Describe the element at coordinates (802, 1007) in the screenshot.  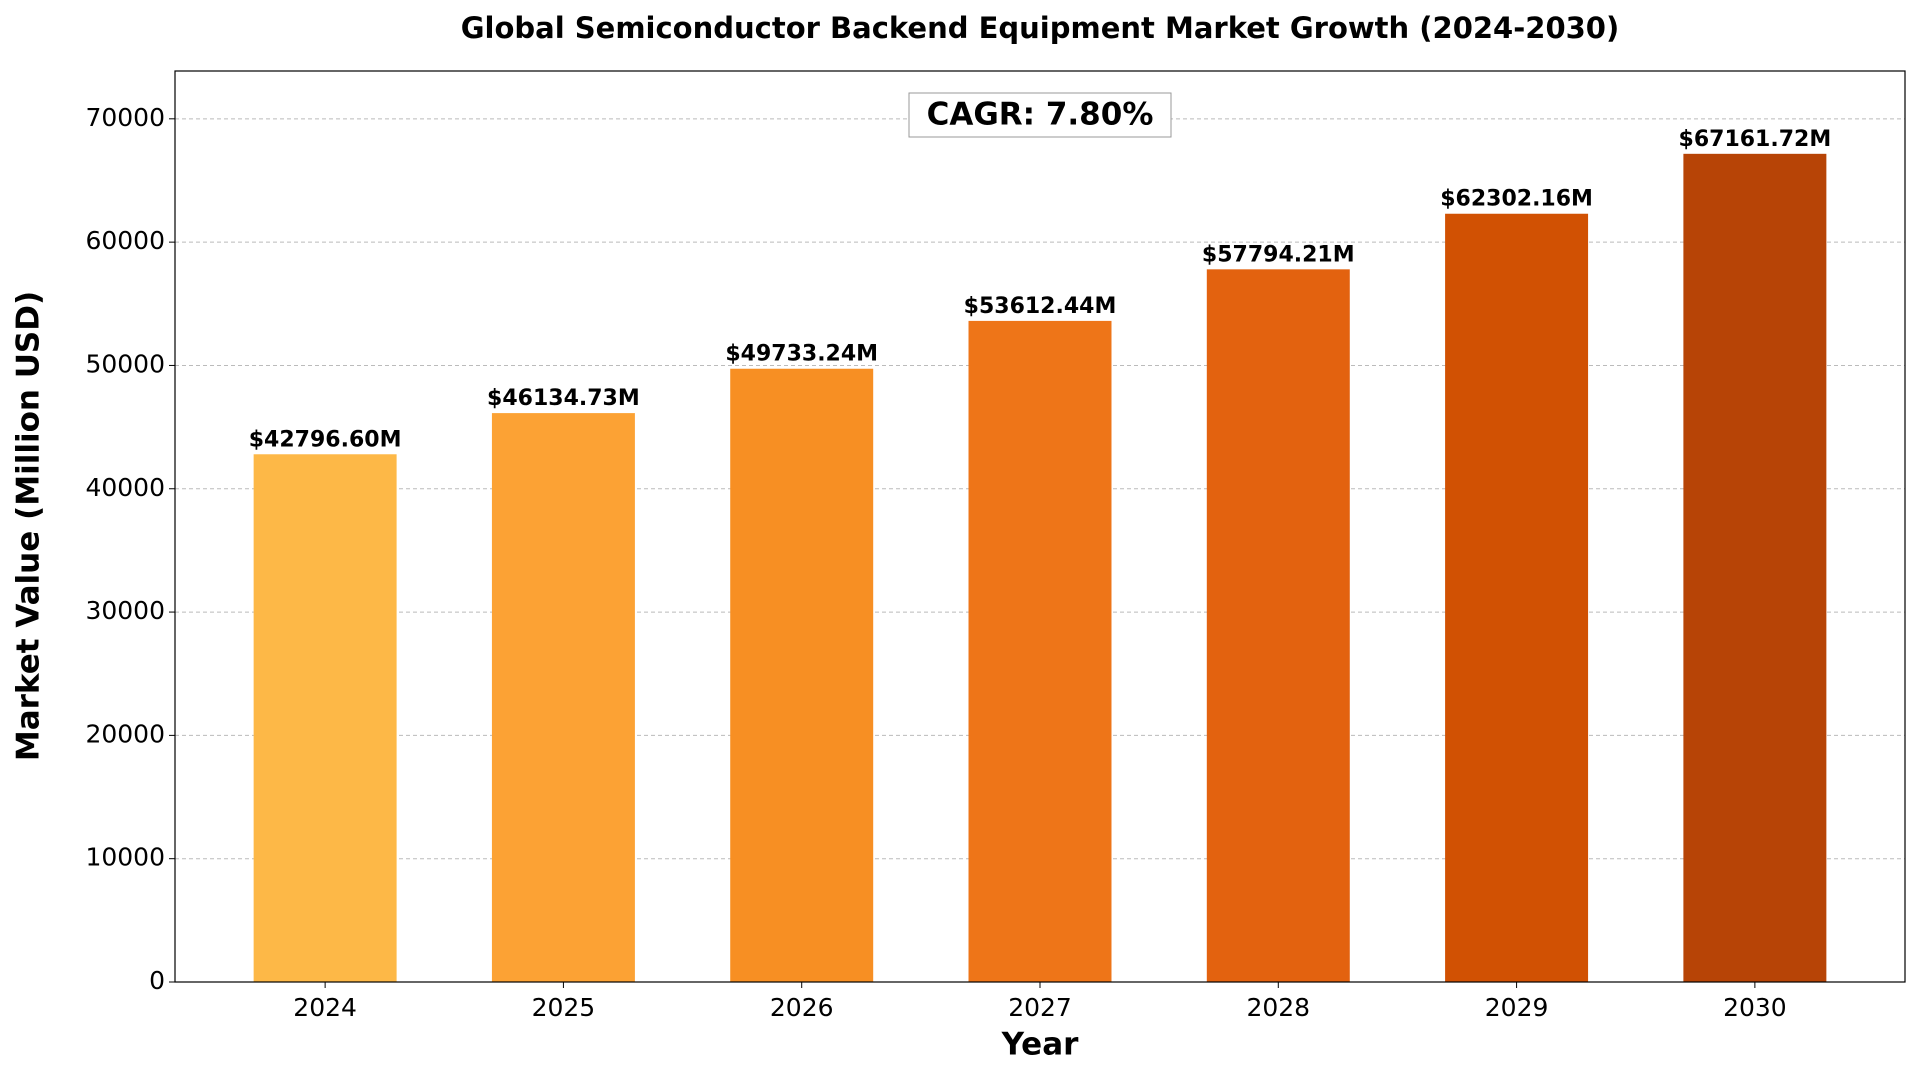
I see `x-tick-label: 2026` at that location.